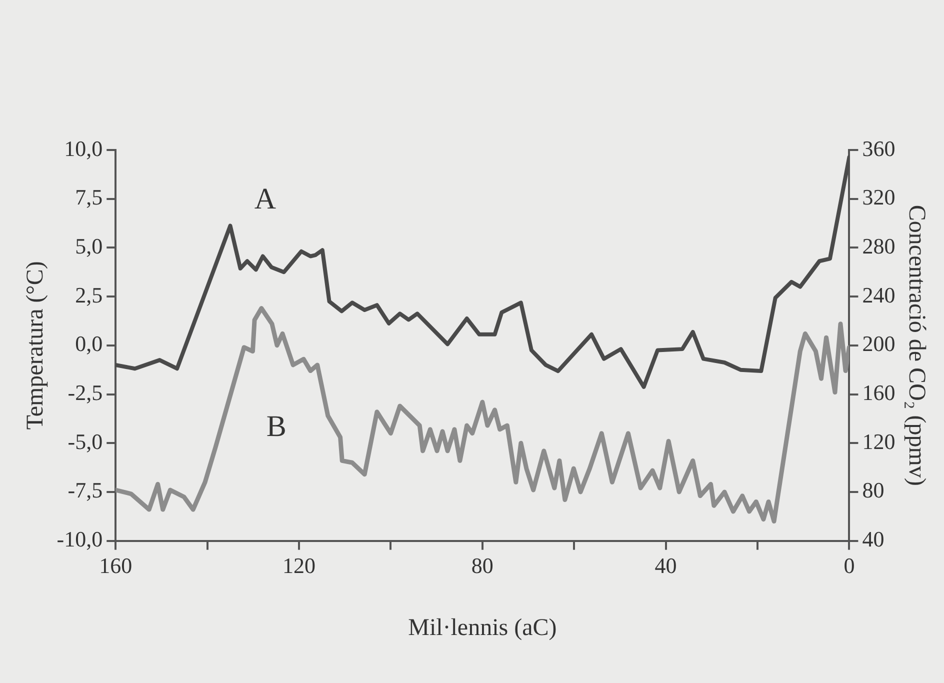 This screenshot has width=944, height=683. What do you see at coordinates (482, 627) in the screenshot?
I see `x-axis-title: Mil·lennis (aC)` at bounding box center [482, 627].